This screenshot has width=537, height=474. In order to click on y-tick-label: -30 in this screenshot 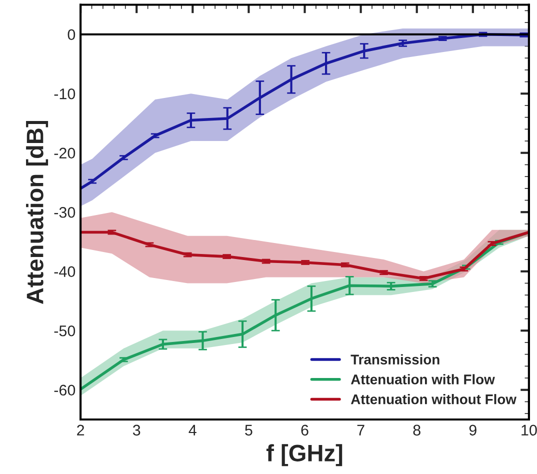, I will do `click(65, 212)`.